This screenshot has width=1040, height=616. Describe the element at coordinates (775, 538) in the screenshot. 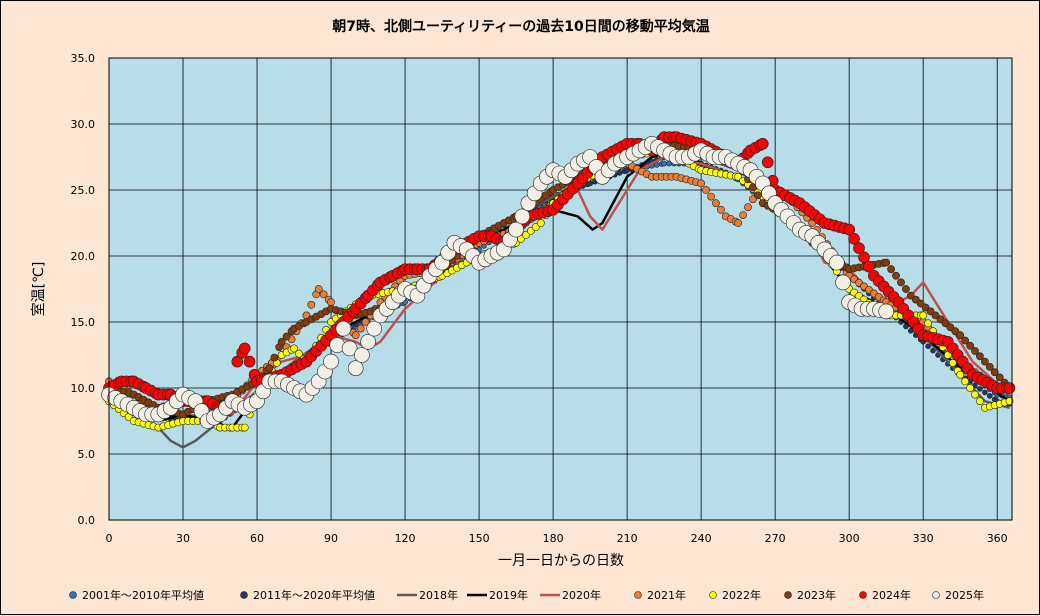

I see `x-tick-label: 270` at that location.